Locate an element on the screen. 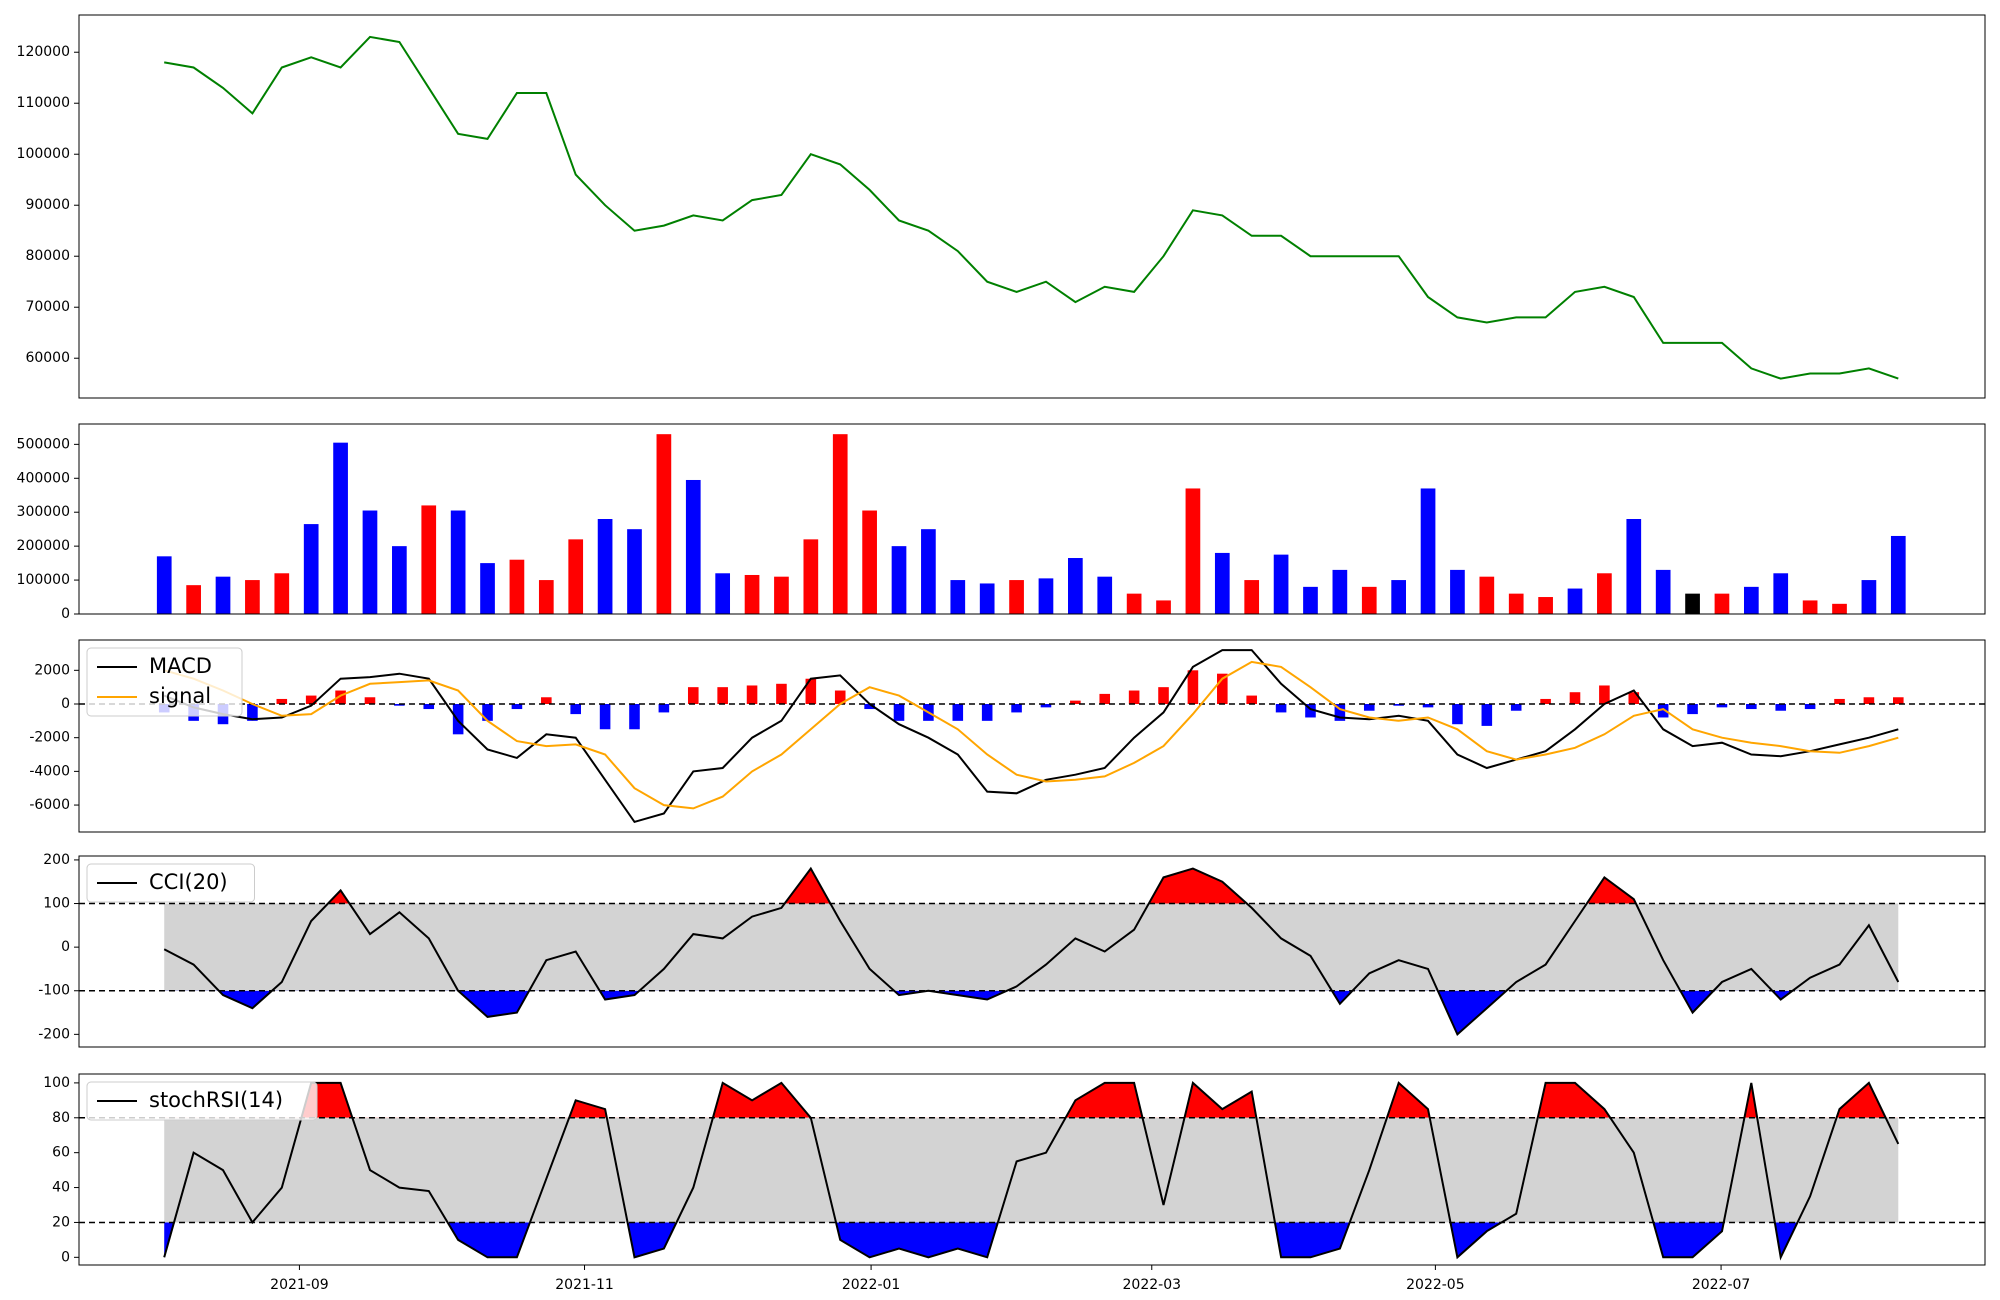 Image resolution: width=2000 pixels, height=1300 pixels. y-tick-label: 100000 is located at coordinates (43, 154).